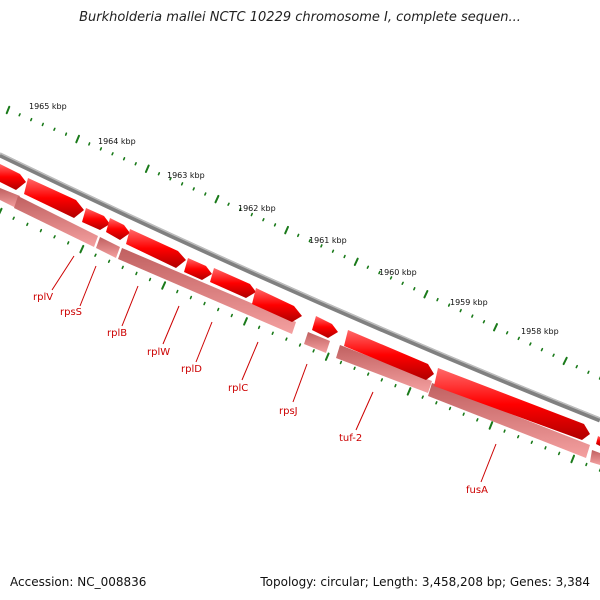 This screenshot has width=600, height=600. What do you see at coordinates (389, 355) in the screenshot?
I see `gene-arrow-tuf` at bounding box center [389, 355].